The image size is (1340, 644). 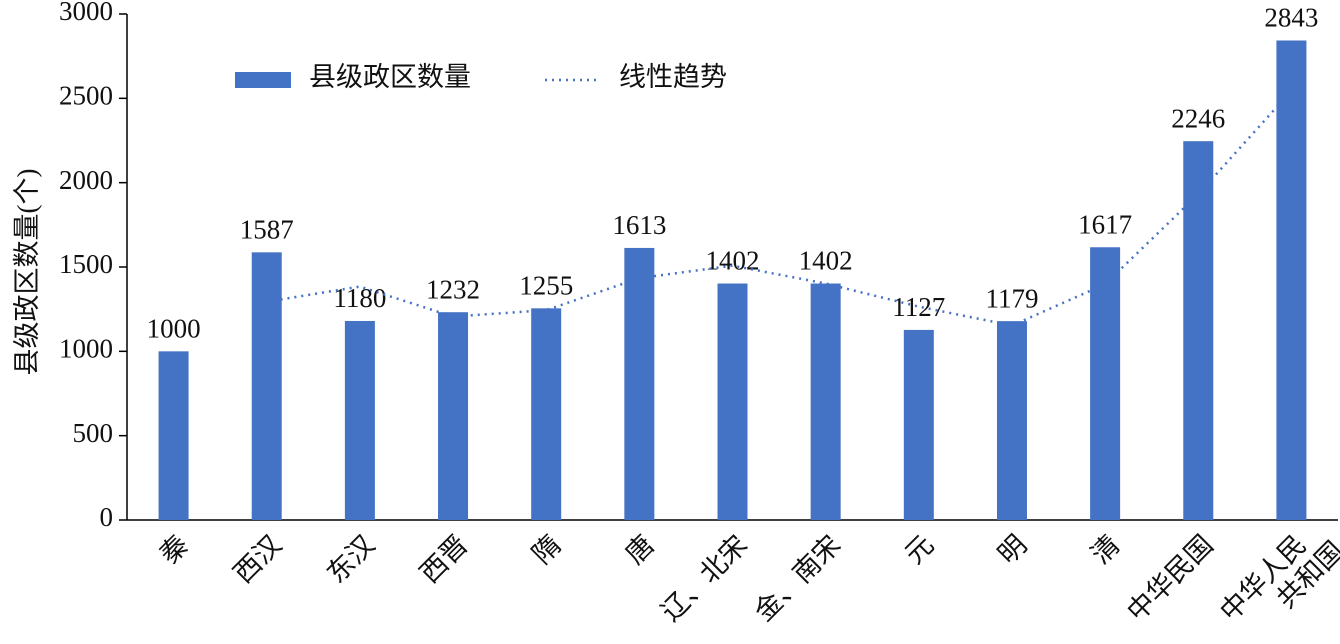 What do you see at coordinates (350, 558) in the screenshot?
I see `x-tick-label: 东汉` at bounding box center [350, 558].